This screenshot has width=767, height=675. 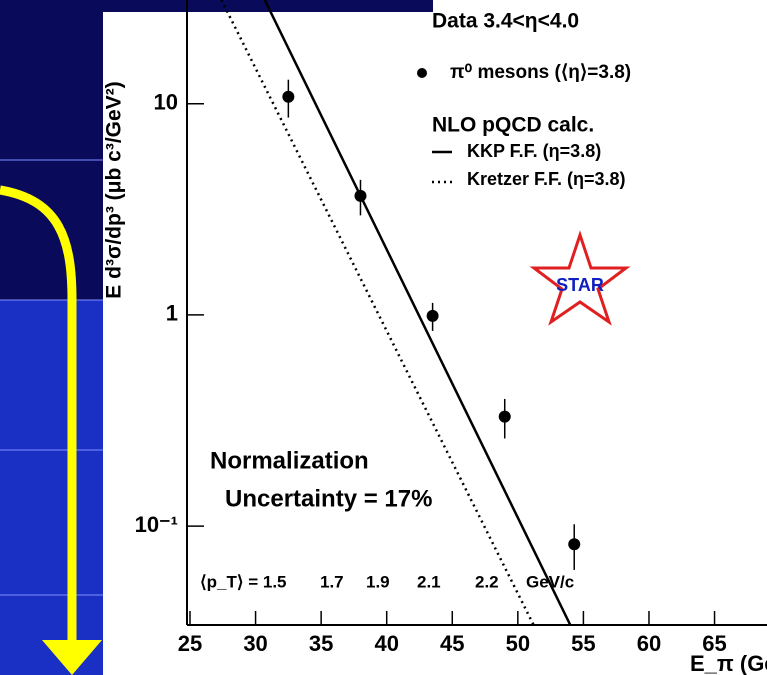 I want to click on x-tick-label: 50, so click(x=518, y=643).